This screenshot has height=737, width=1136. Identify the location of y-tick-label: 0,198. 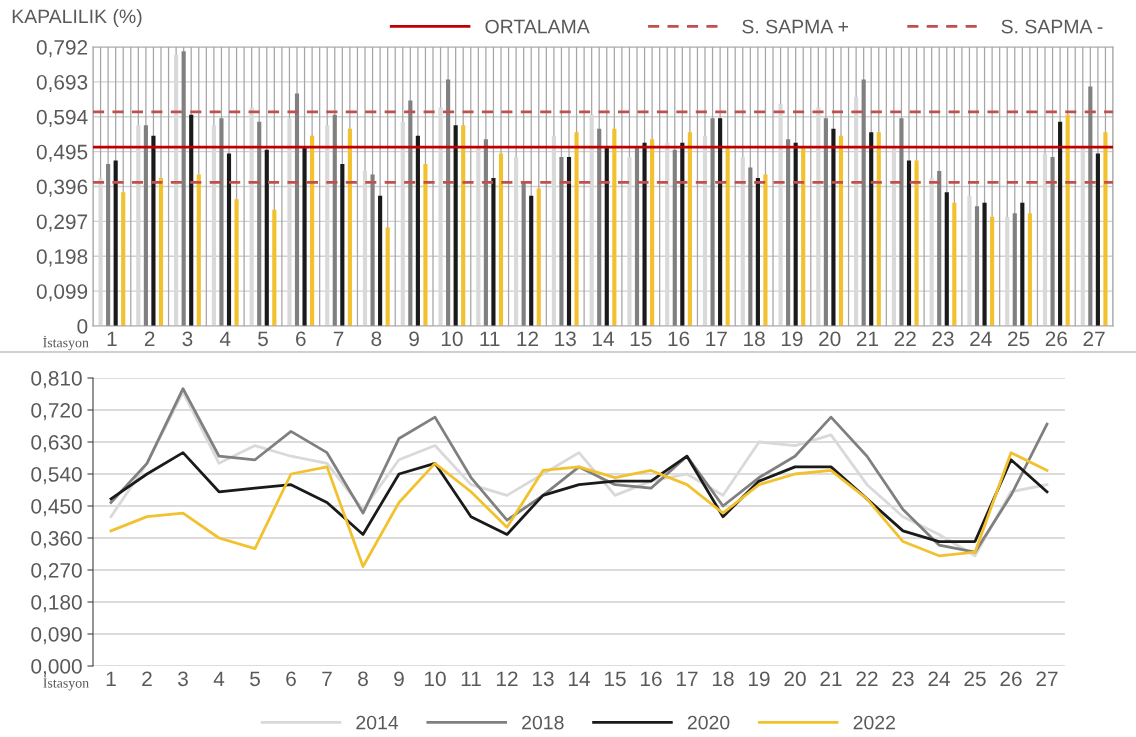
(62, 258).